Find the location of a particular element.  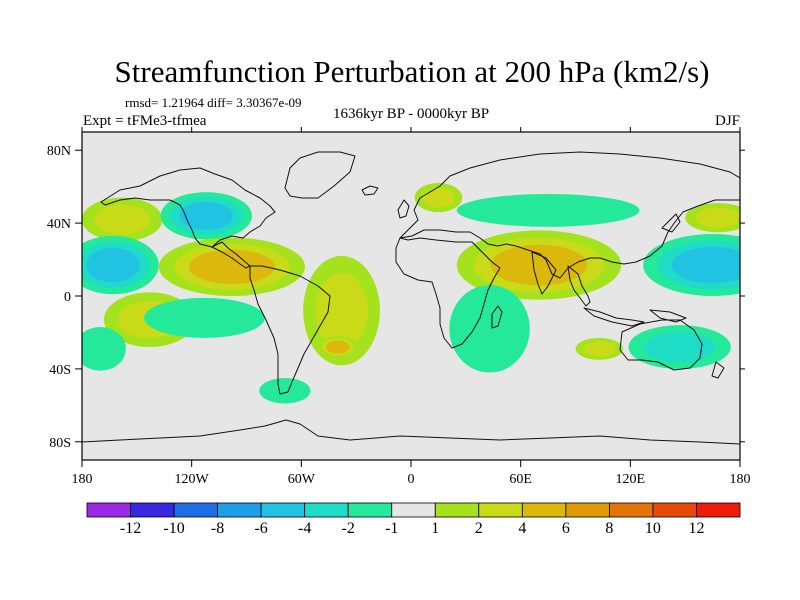

y-tick-label: 0 is located at coordinates (67, 297).